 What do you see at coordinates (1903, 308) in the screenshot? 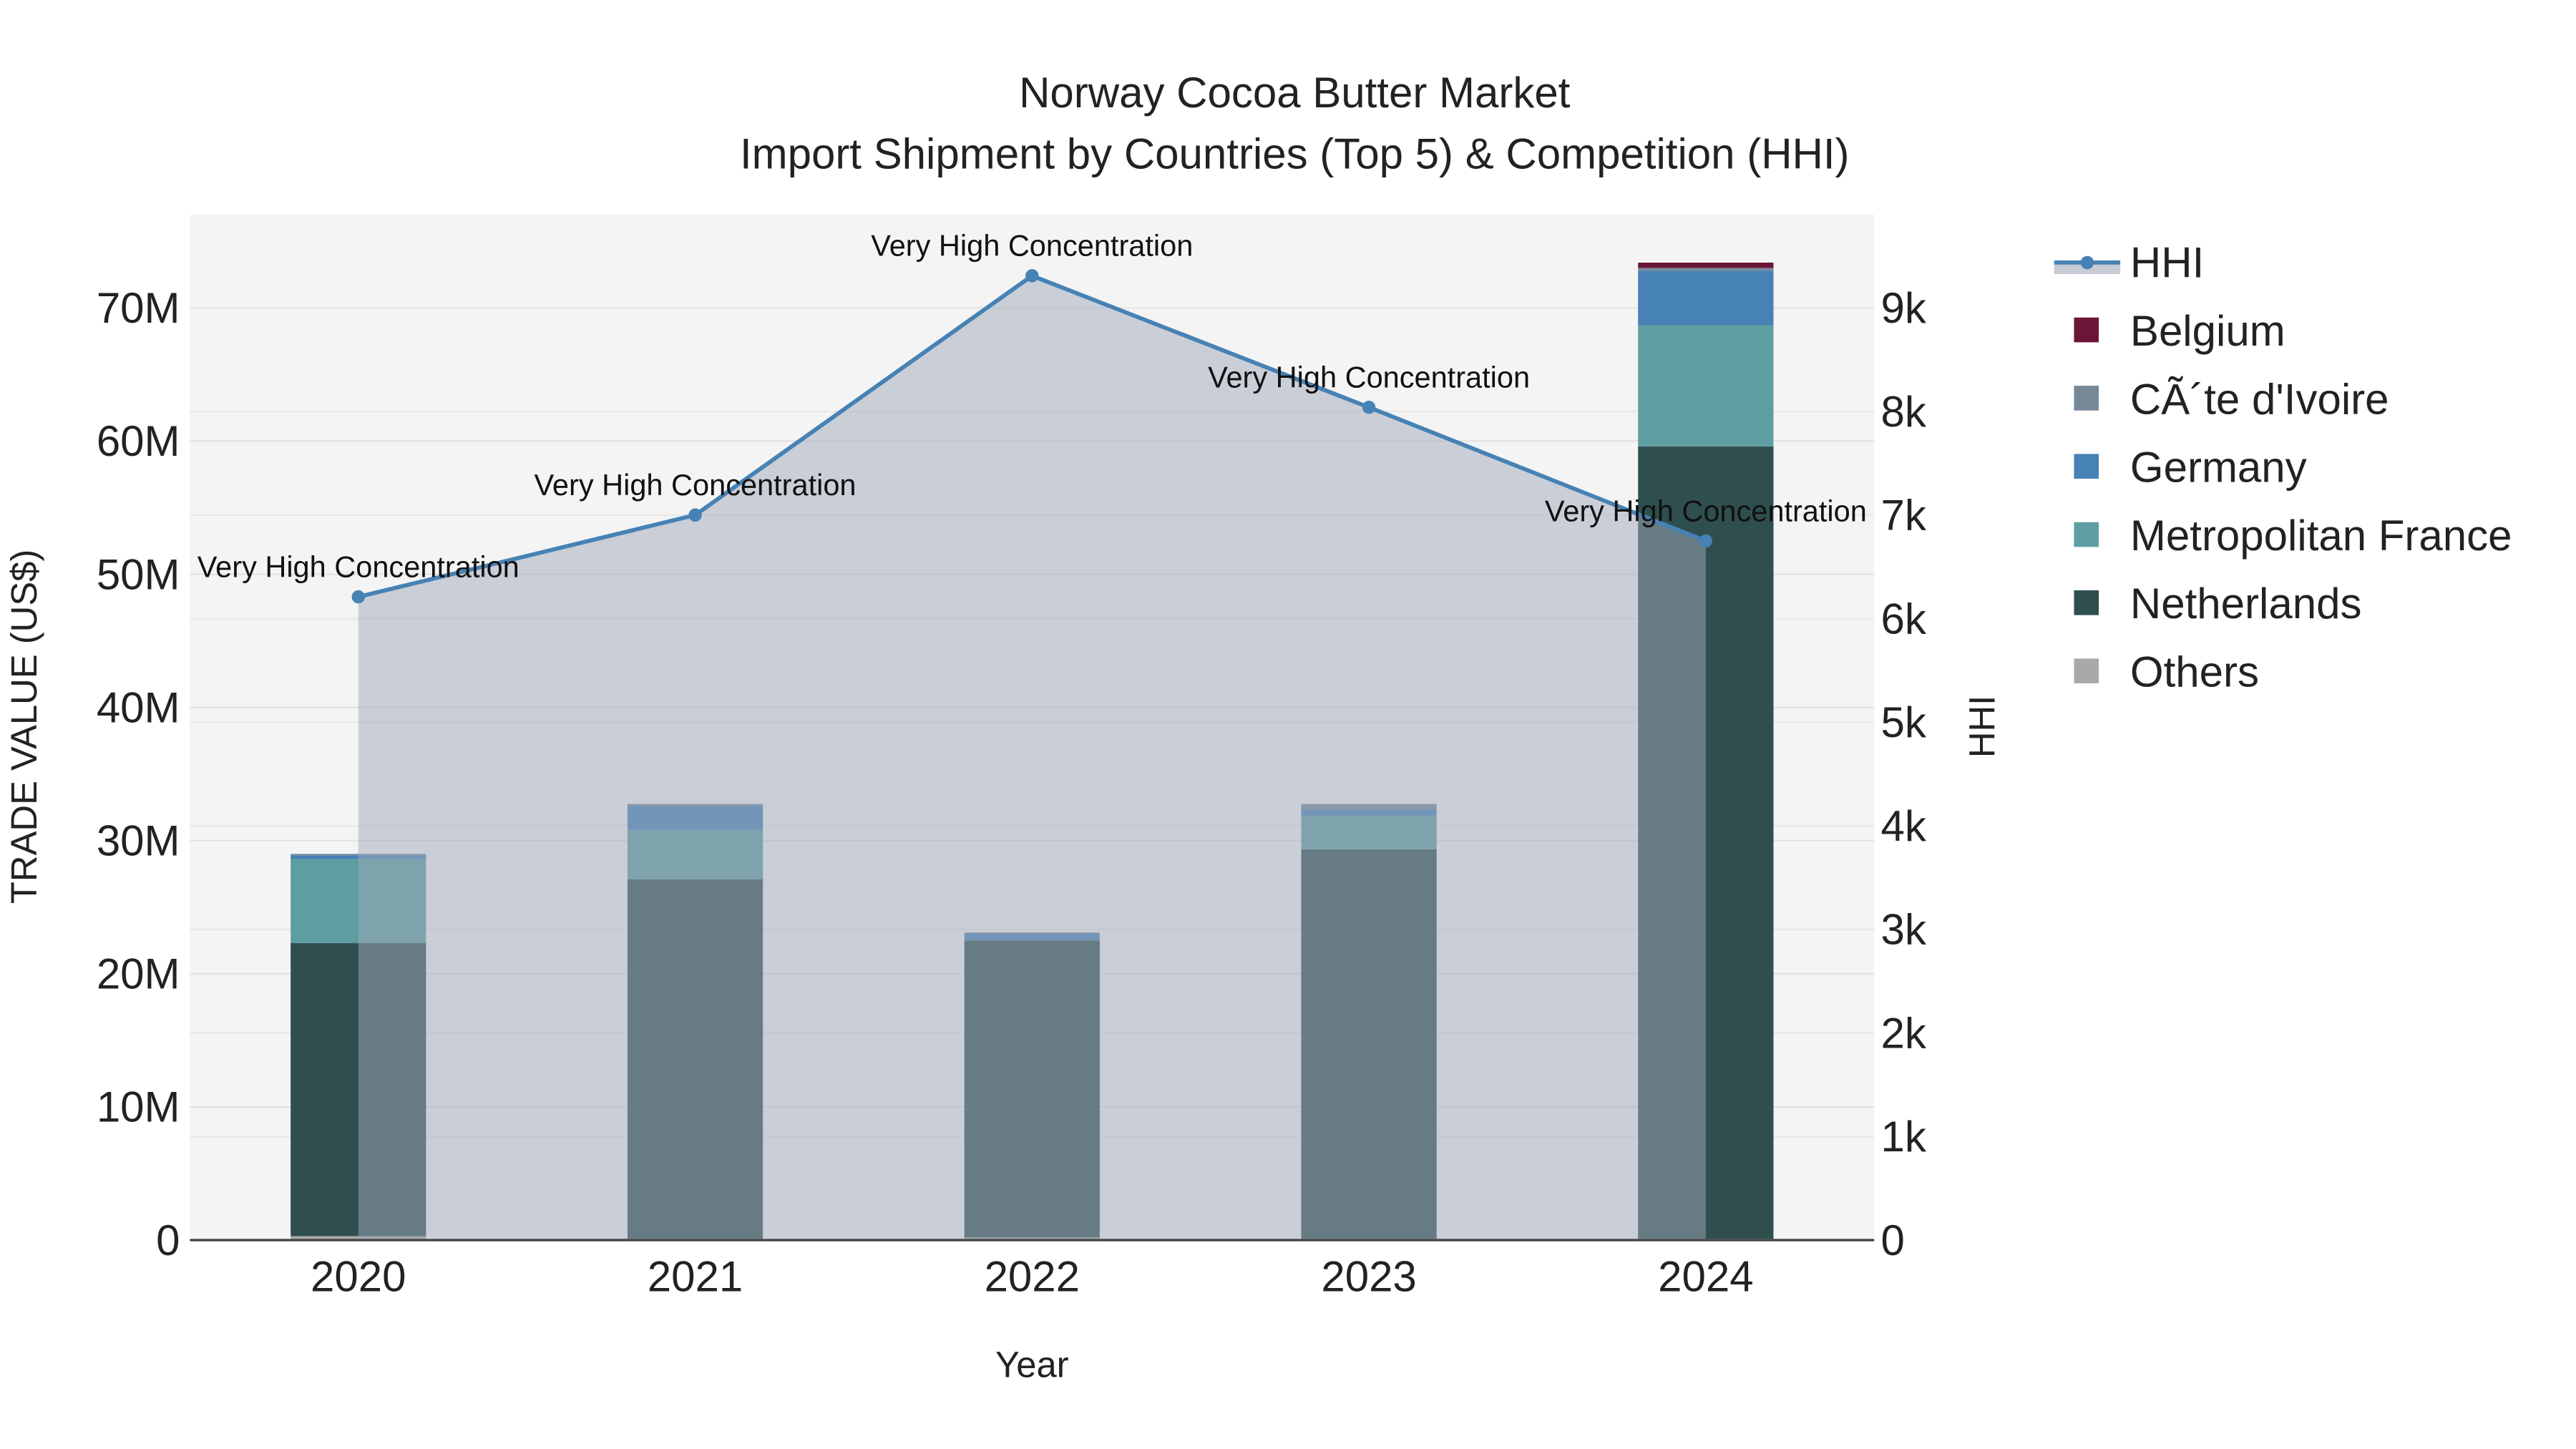
I see `y2-tick-label: 9k` at bounding box center [1903, 308].